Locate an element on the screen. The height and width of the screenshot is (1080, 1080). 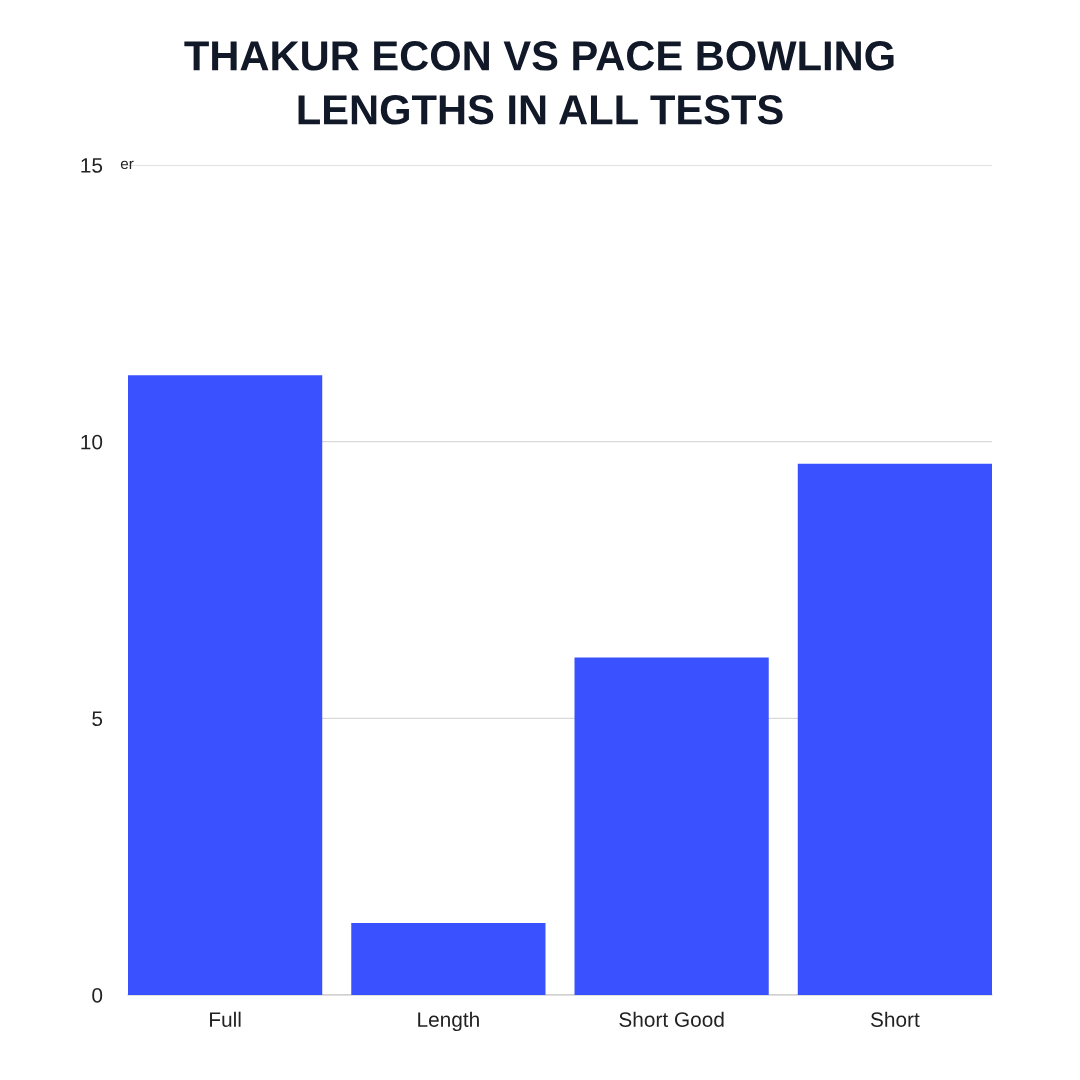
x-tick-label: Full is located at coordinates (225, 1019).